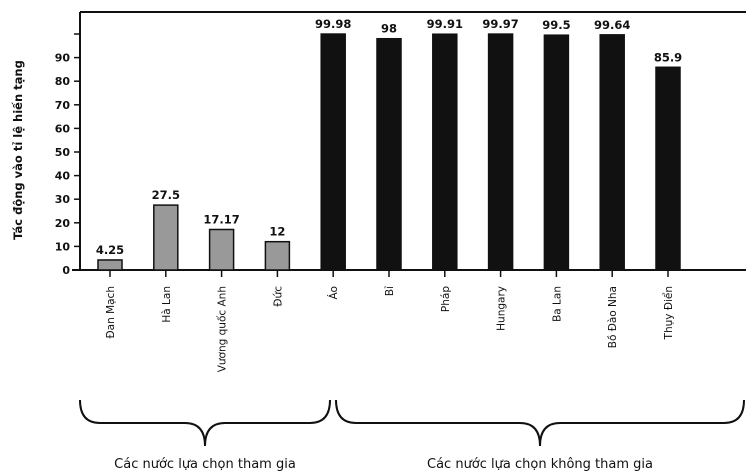 The image size is (746, 476). I want to click on x-tick-label: Thụy Điển, so click(668, 313).